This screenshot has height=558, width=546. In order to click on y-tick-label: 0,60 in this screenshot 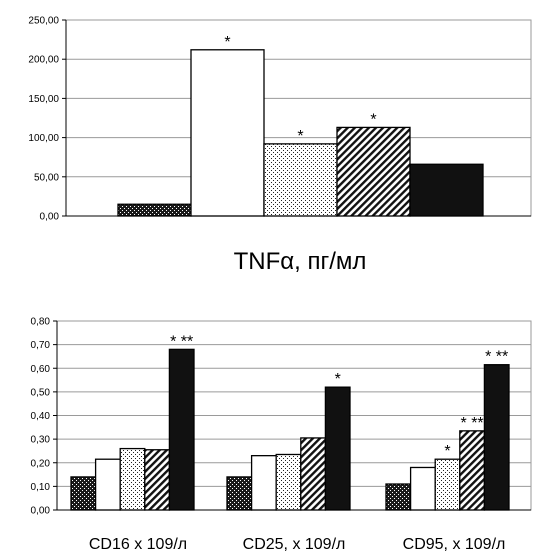, I will do `click(41, 369)`.